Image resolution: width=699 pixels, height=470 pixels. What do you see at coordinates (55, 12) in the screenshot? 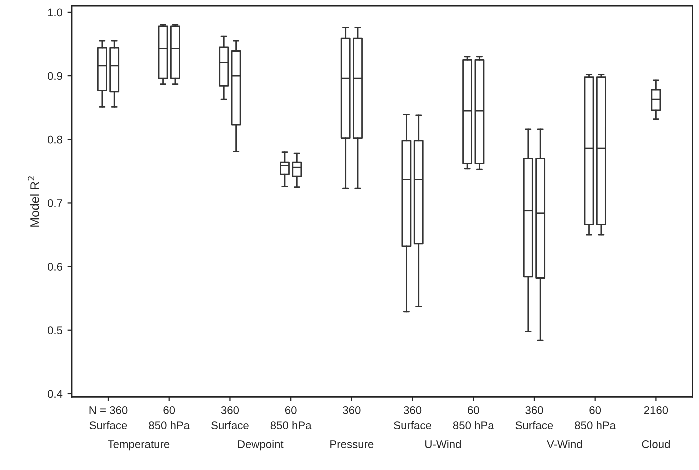
I see `y-tick-label: 1.0` at bounding box center [55, 12].